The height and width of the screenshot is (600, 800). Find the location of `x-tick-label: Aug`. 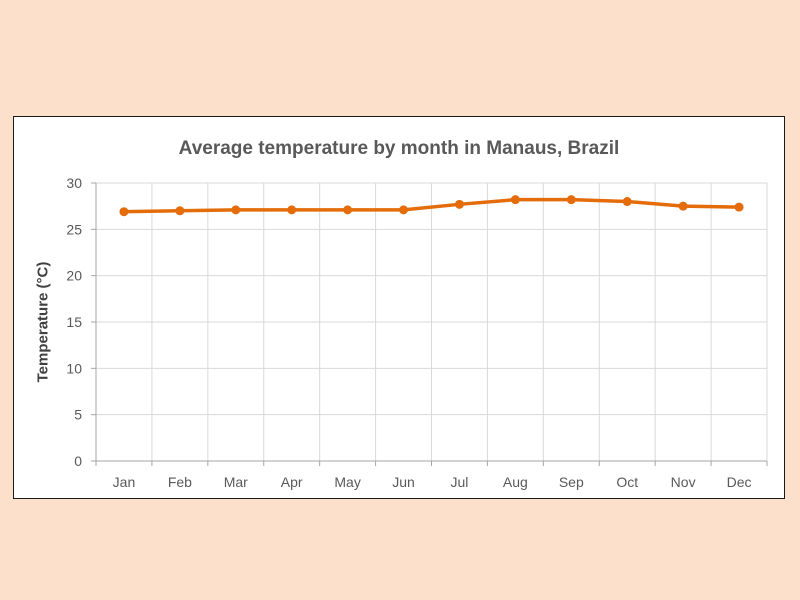

x-tick-label: Aug is located at coordinates (515, 482).